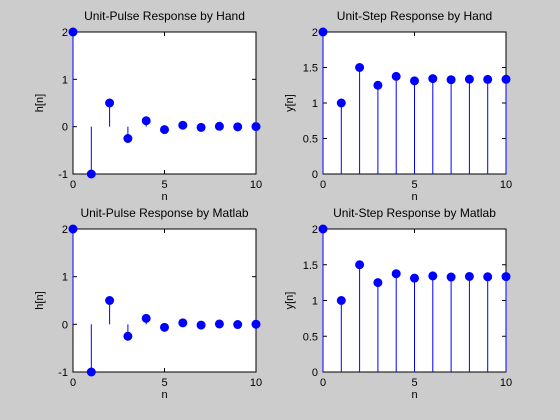  What do you see at coordinates (414, 16) in the screenshot?
I see `subplot-title: Unit-Step Response by Hand` at bounding box center [414, 16].